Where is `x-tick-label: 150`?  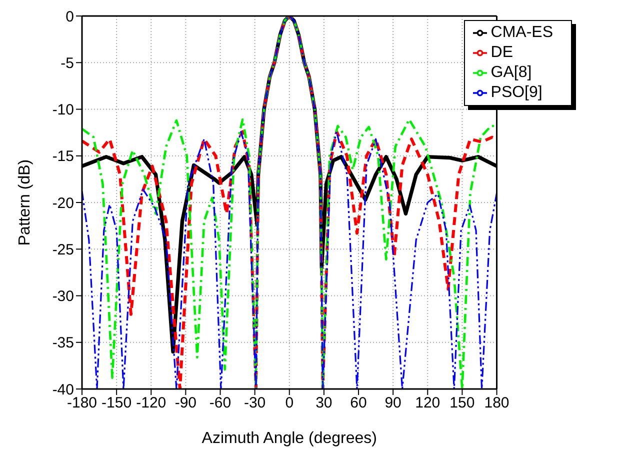 x-tick-label: 150 is located at coordinates (462, 403).